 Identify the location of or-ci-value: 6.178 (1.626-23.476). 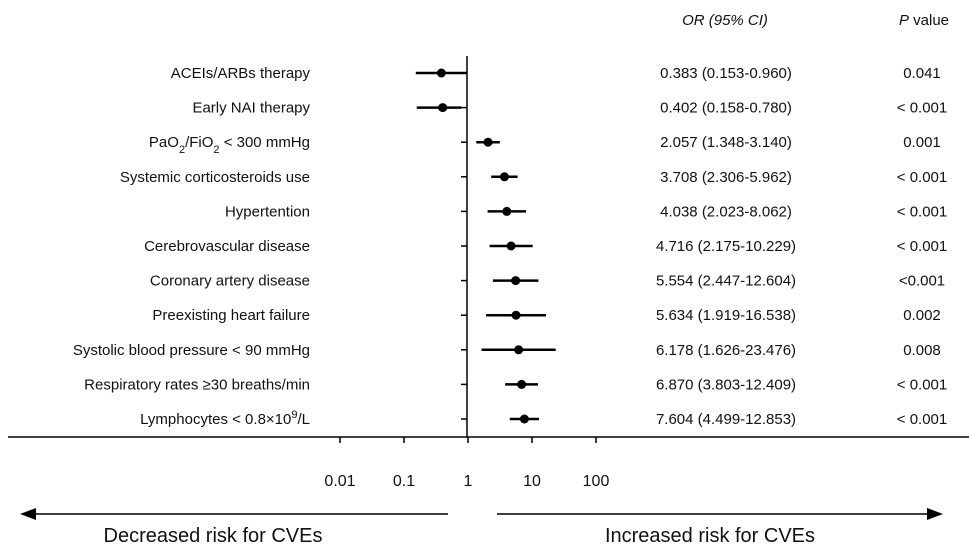
(726, 350).